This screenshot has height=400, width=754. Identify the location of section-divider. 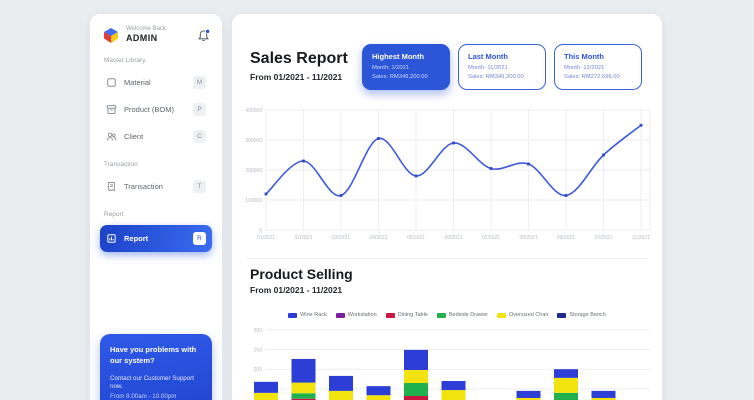
(447, 258).